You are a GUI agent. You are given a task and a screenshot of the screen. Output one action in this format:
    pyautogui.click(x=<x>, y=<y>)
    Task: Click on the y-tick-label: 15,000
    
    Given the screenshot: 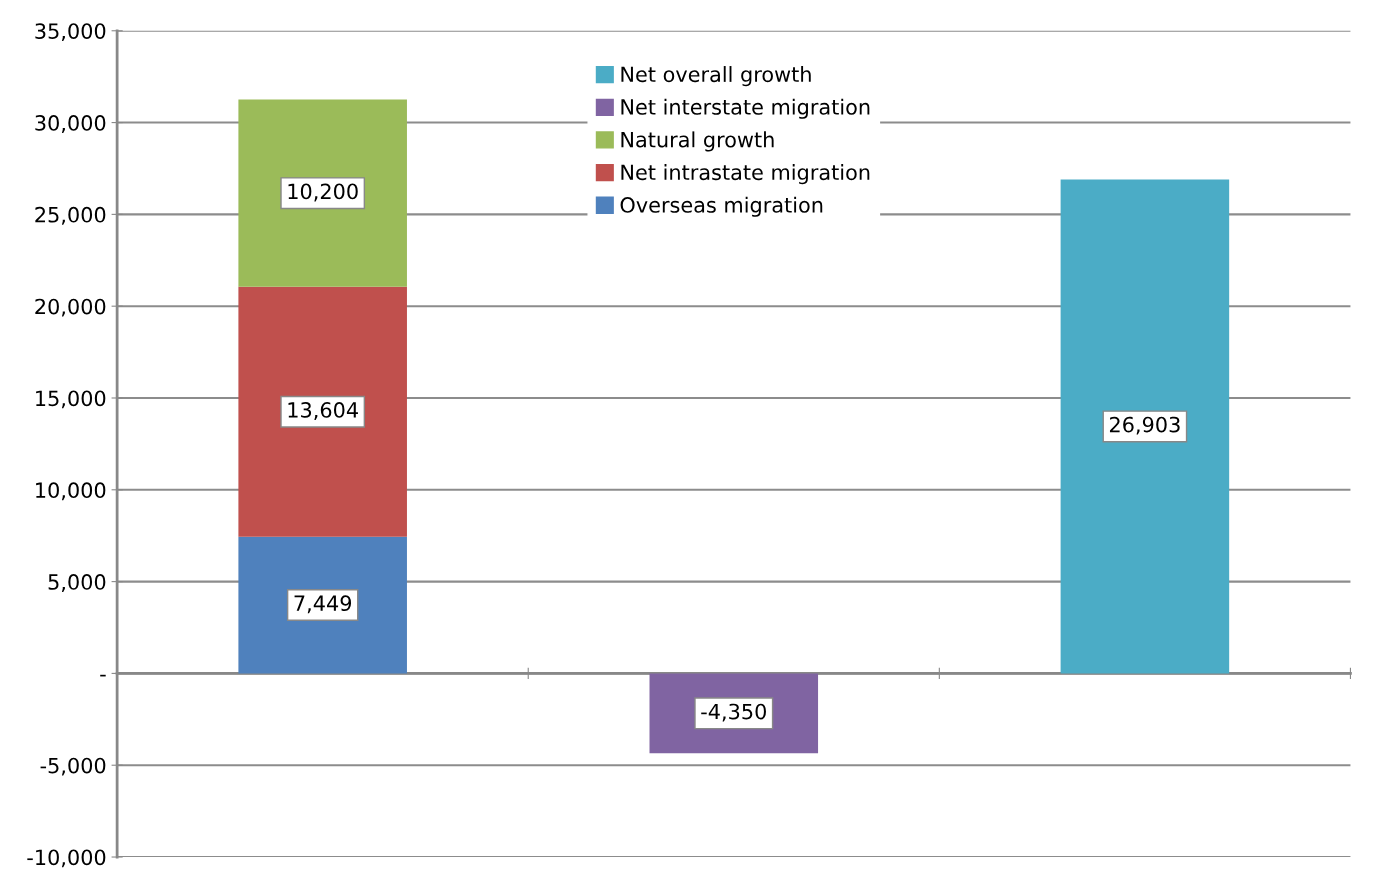 What is the action you would take?
    pyautogui.click(x=71, y=399)
    